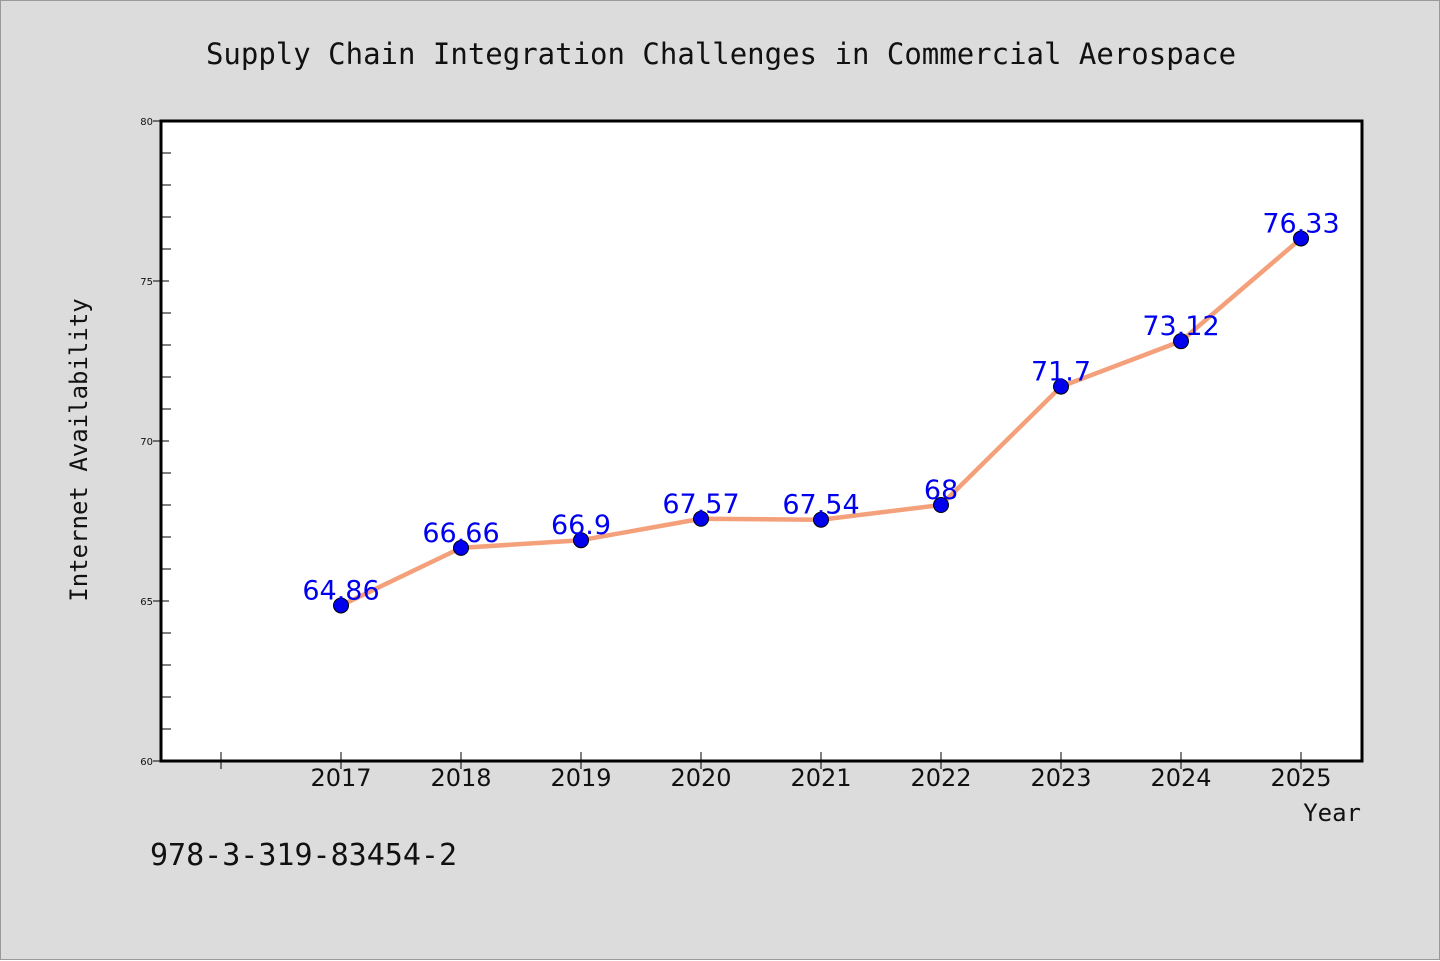 The image size is (1440, 961). What do you see at coordinates (580, 778) in the screenshot?
I see `x-tick-label: 2019` at bounding box center [580, 778].